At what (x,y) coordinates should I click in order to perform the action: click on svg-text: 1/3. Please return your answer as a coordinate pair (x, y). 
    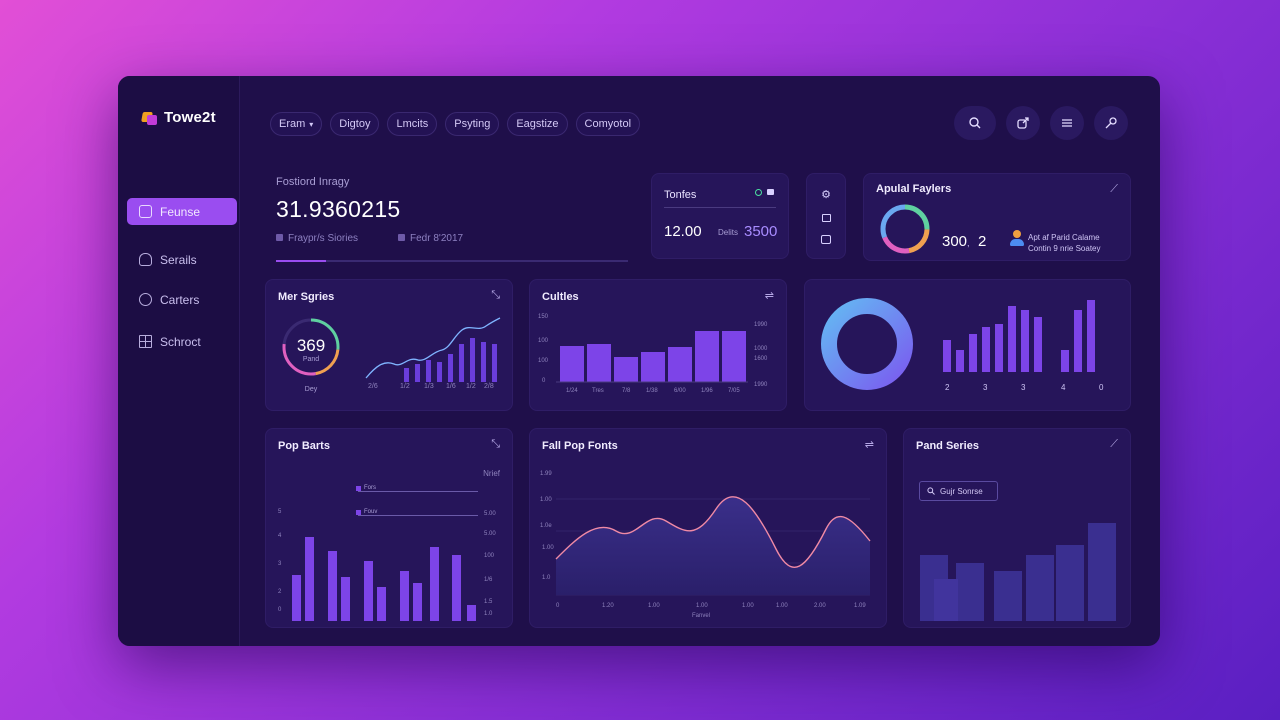
    Looking at the image, I should click on (429, 385).